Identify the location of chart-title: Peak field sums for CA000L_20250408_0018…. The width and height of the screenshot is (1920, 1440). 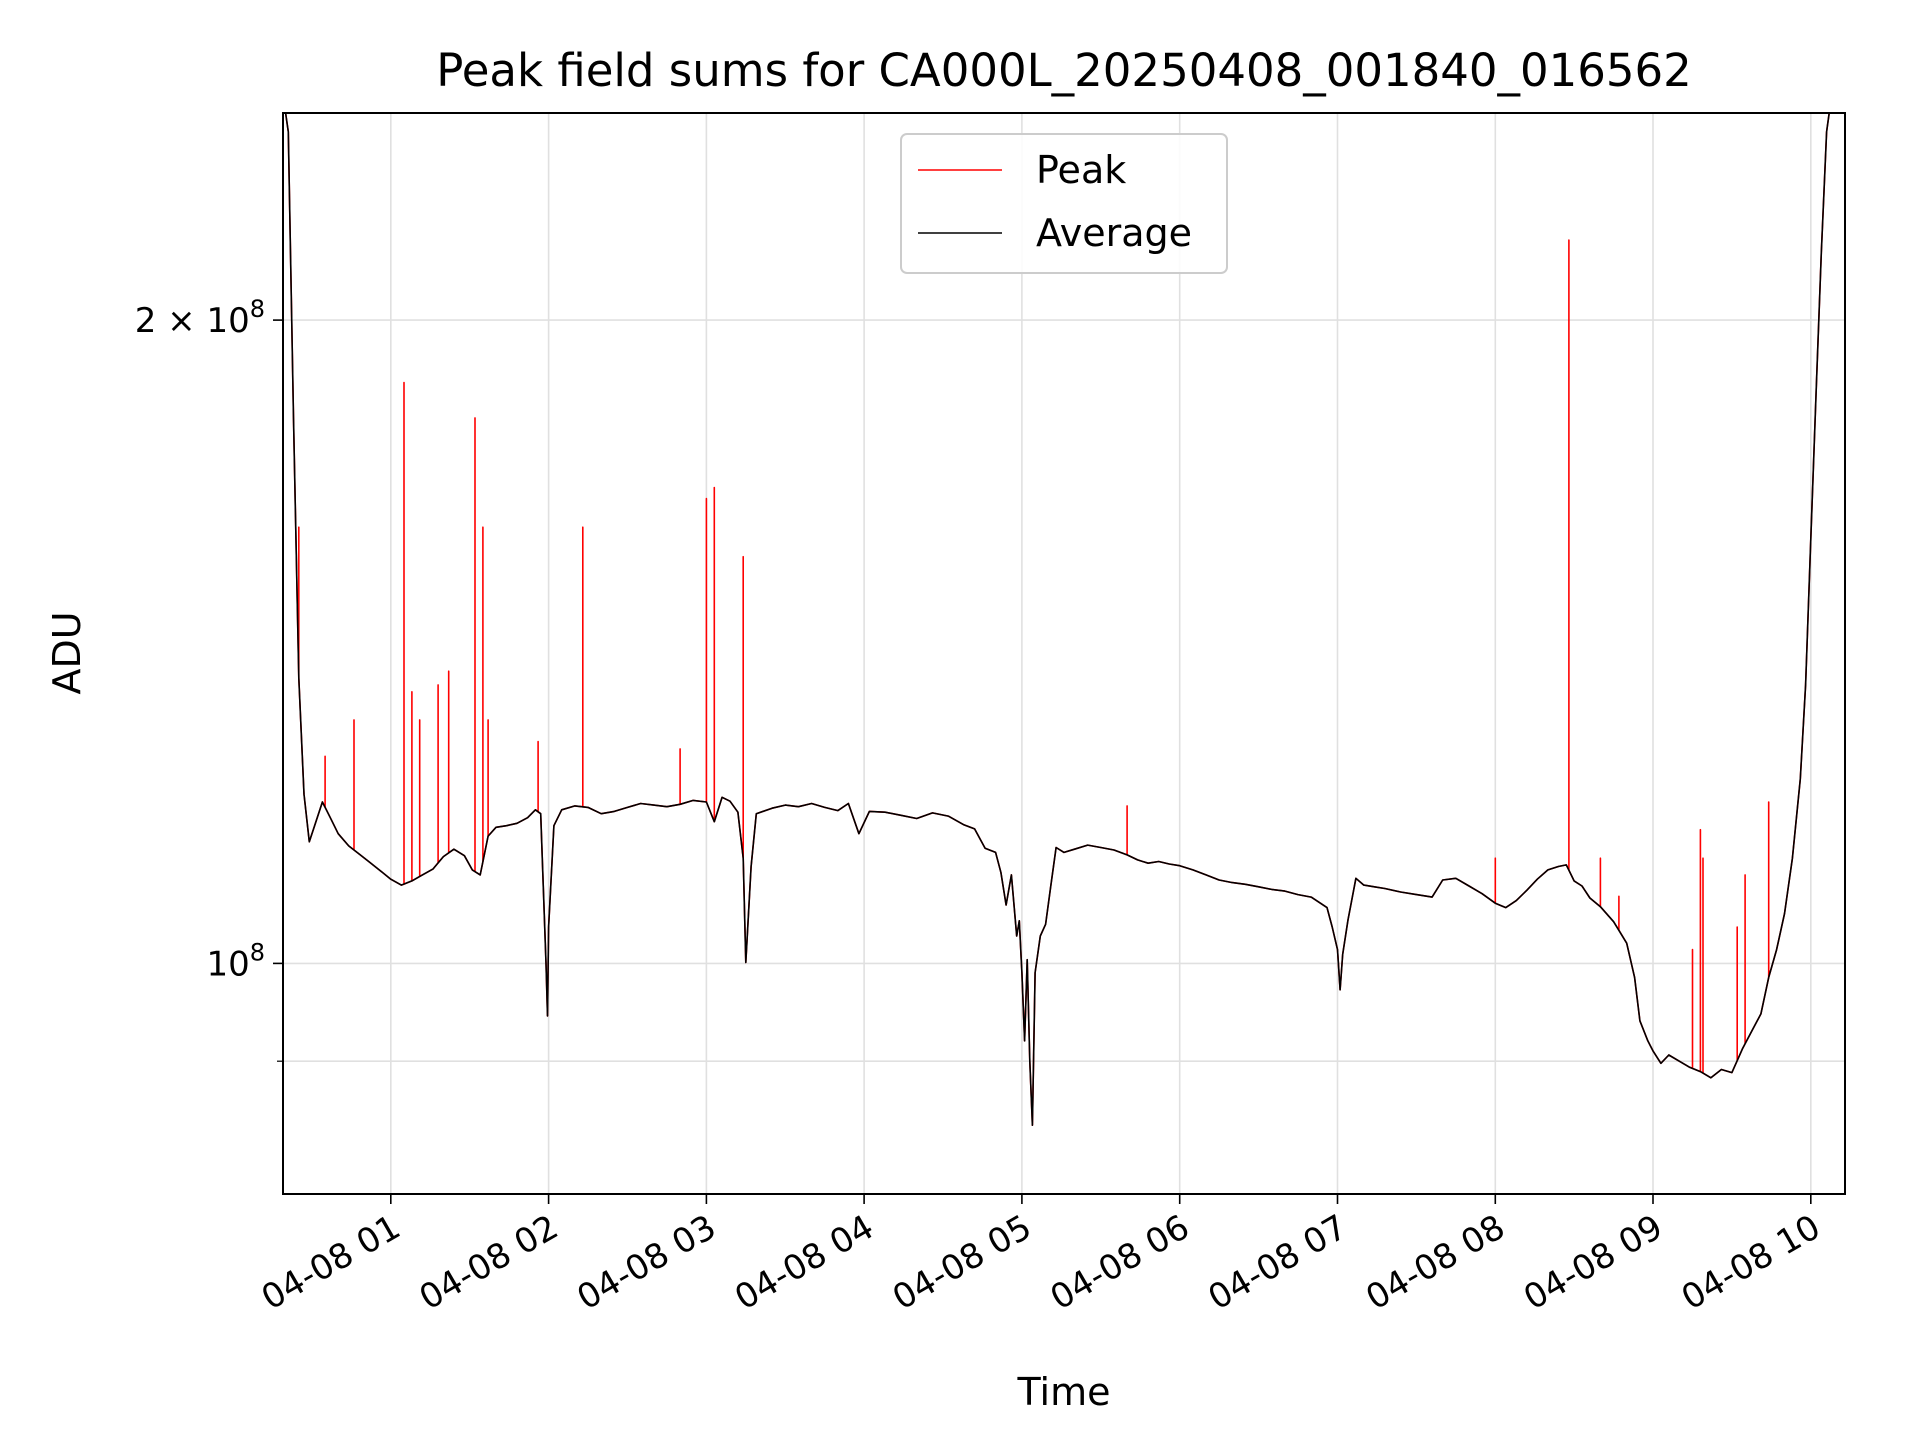
(1064, 70).